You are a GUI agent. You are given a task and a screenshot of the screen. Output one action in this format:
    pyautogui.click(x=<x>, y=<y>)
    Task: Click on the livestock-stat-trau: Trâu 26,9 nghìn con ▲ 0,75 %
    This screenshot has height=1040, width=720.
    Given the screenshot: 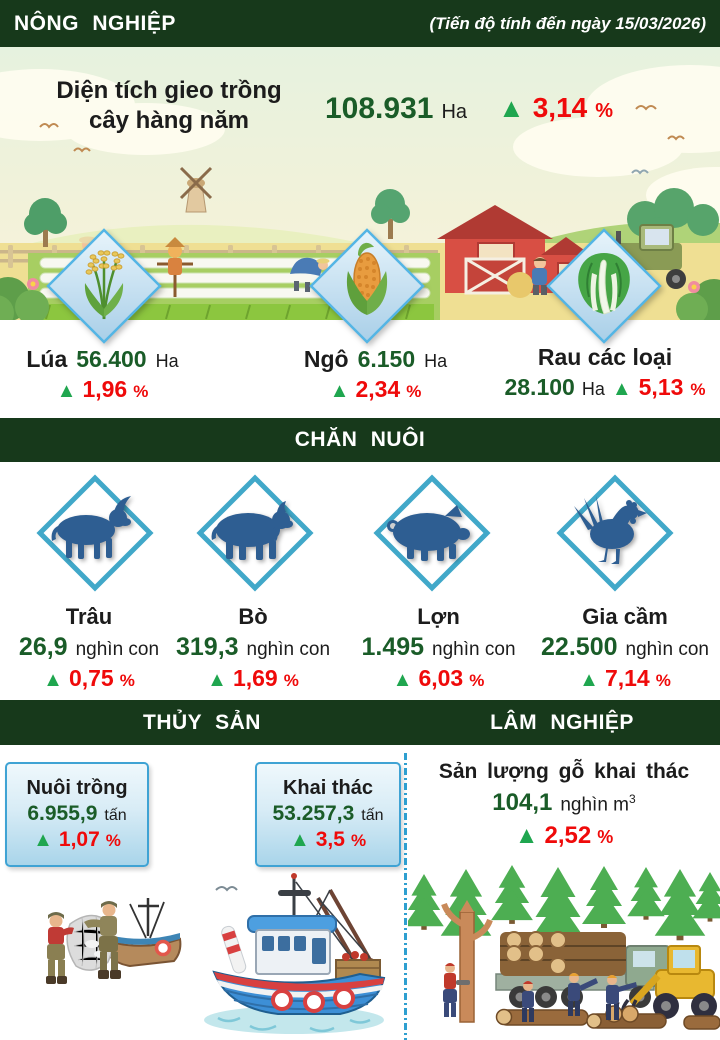 What is the action you would take?
    pyautogui.click(x=89, y=647)
    